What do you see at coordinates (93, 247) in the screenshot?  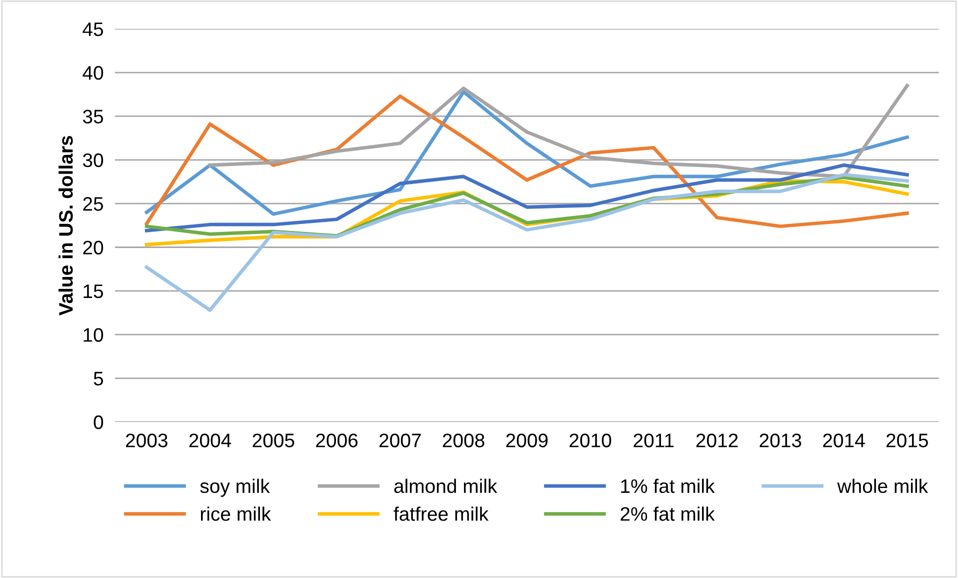 I see `y-tick-label: 20` at bounding box center [93, 247].